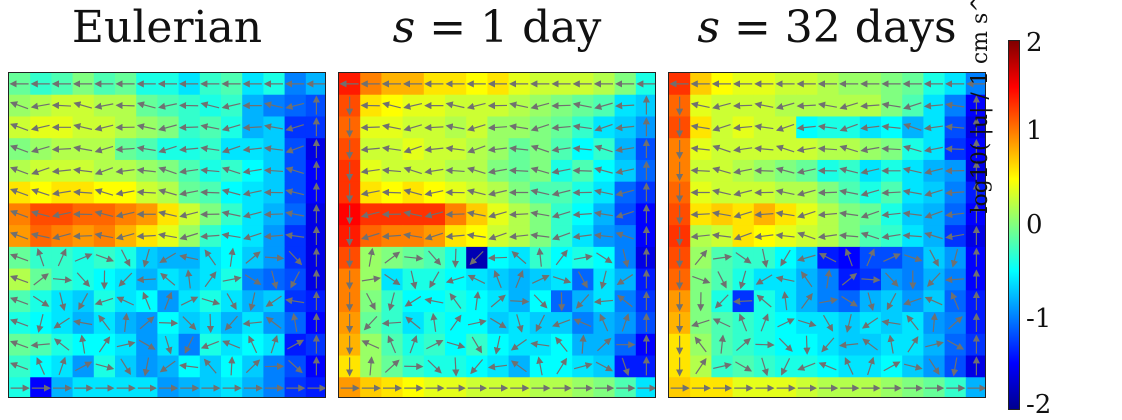  What do you see at coordinates (497, 27) in the screenshot?
I see `panel-title-s1: s = 1 day` at bounding box center [497, 27].